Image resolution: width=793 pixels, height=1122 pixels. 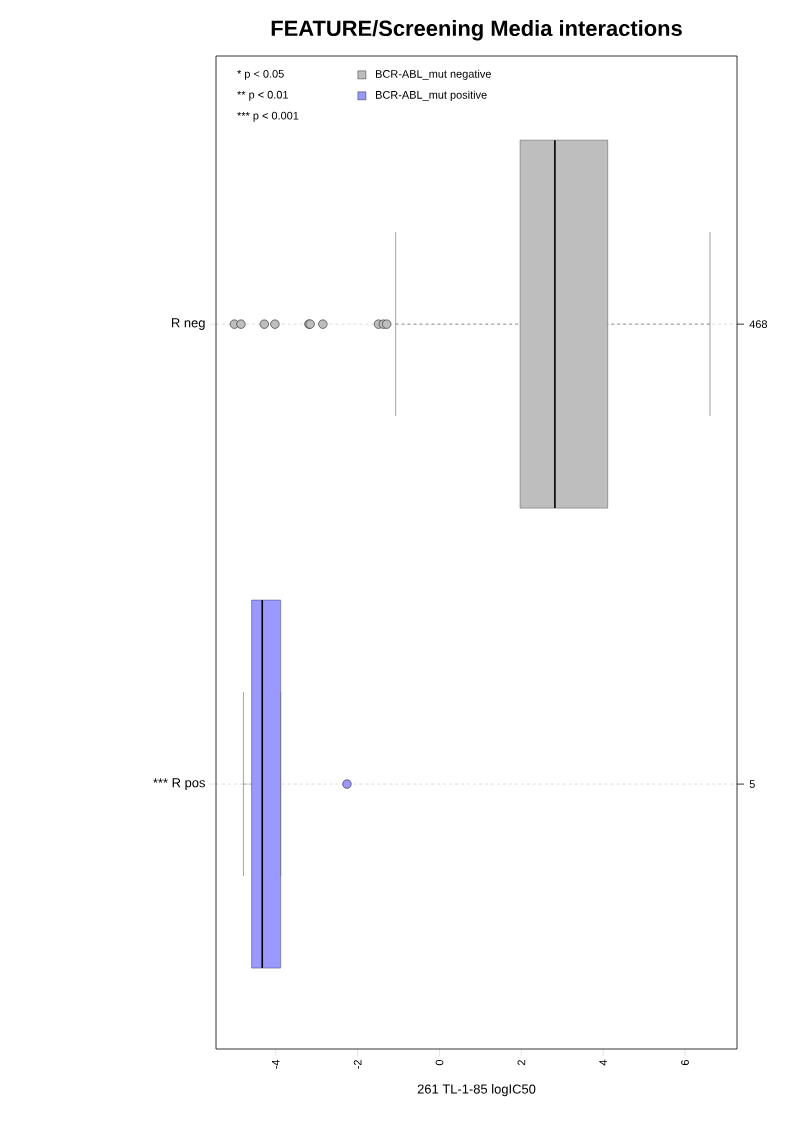 What do you see at coordinates (476, 30) in the screenshot?
I see `chart-title: FEATURE/Screening Media interactions` at bounding box center [476, 30].